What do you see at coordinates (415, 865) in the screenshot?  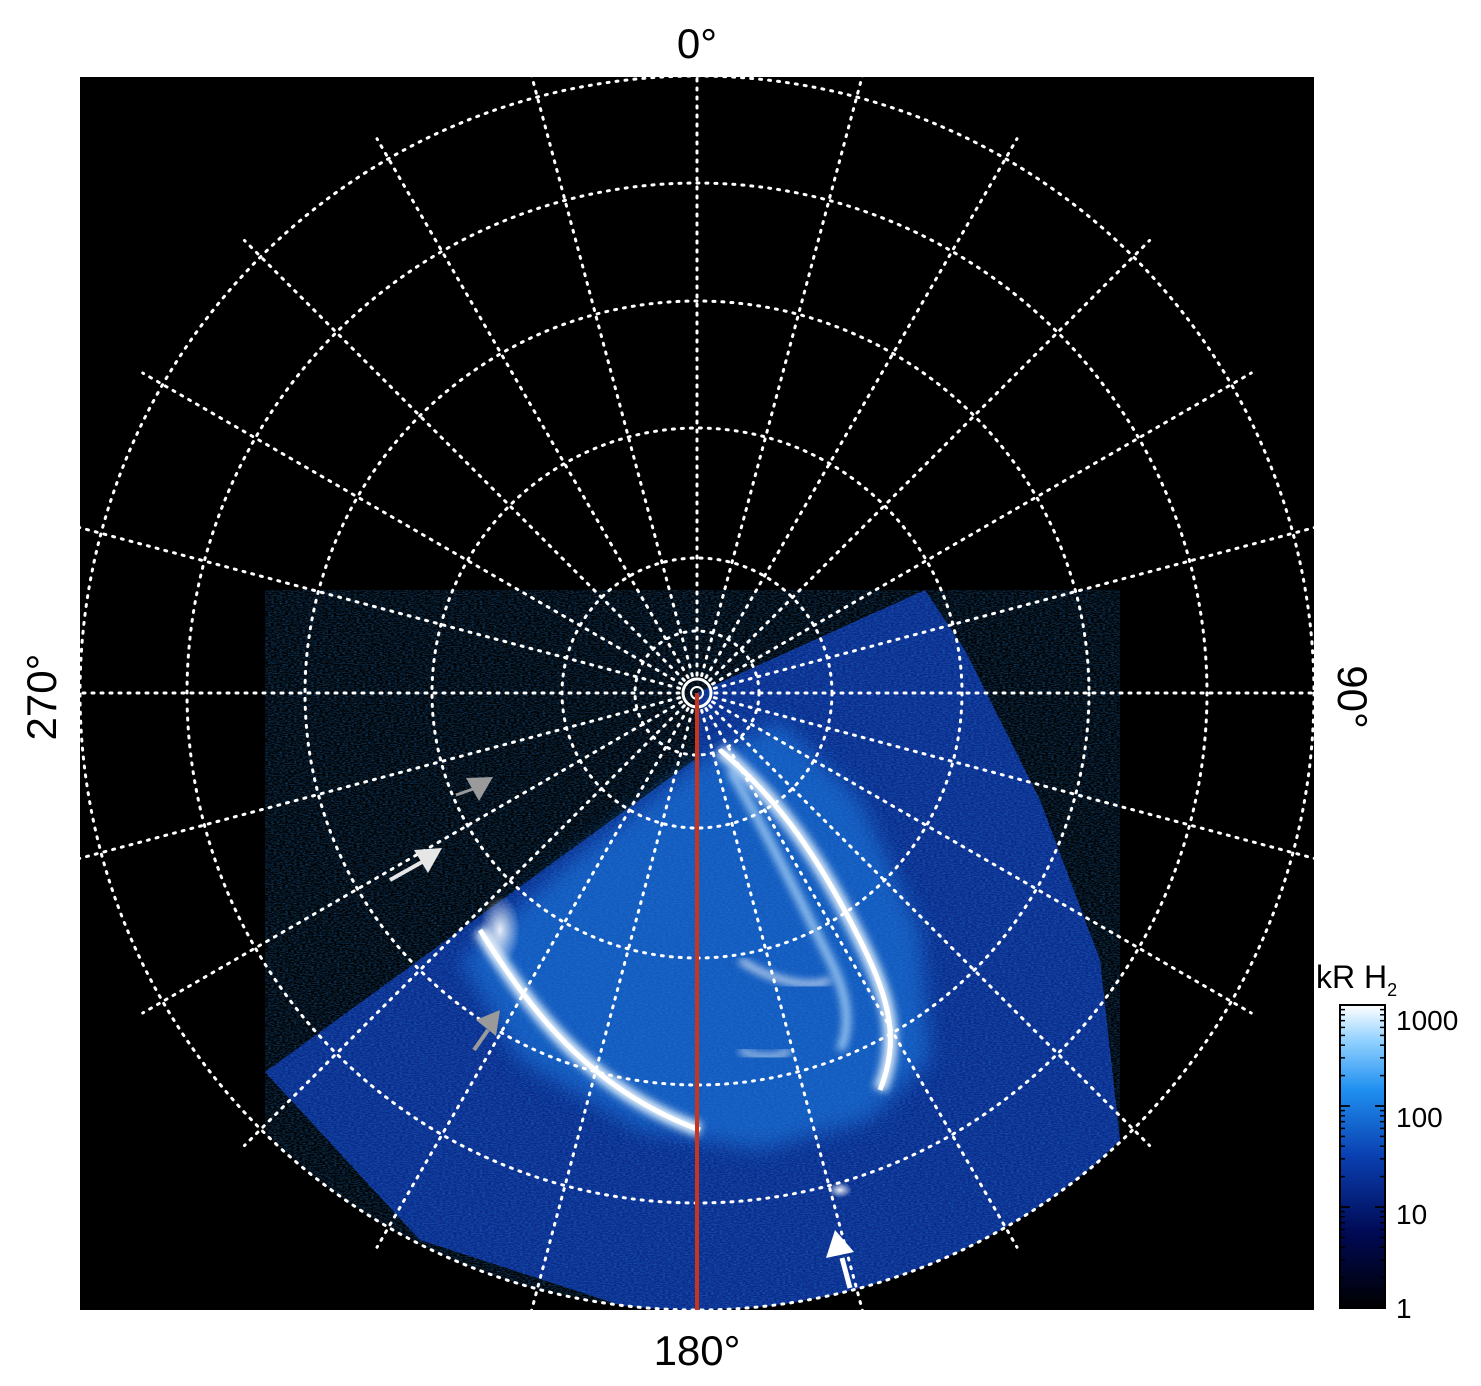 I see `white-arrow-upper-left` at bounding box center [415, 865].